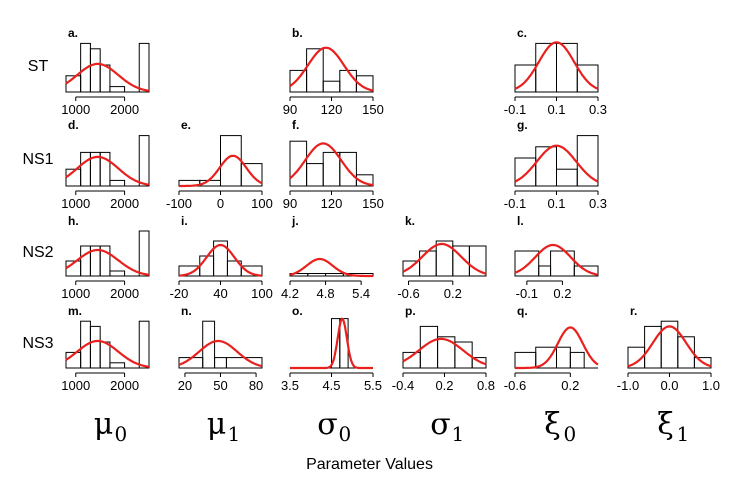 The width and height of the screenshot is (739, 487). What do you see at coordinates (37, 159) in the screenshot?
I see `row-label-ns1: NS1` at bounding box center [37, 159].